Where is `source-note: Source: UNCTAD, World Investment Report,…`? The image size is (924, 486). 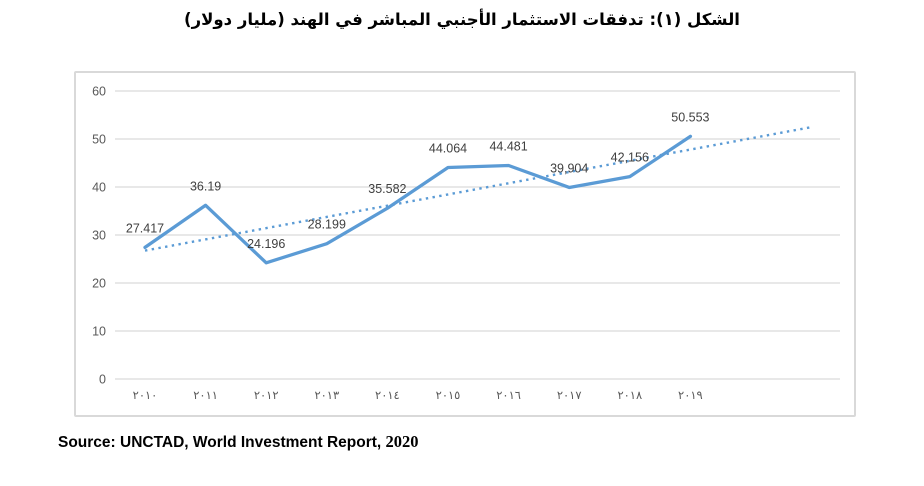
source-note: Source: UNCTAD, World Investment Report,… is located at coordinates (238, 442).